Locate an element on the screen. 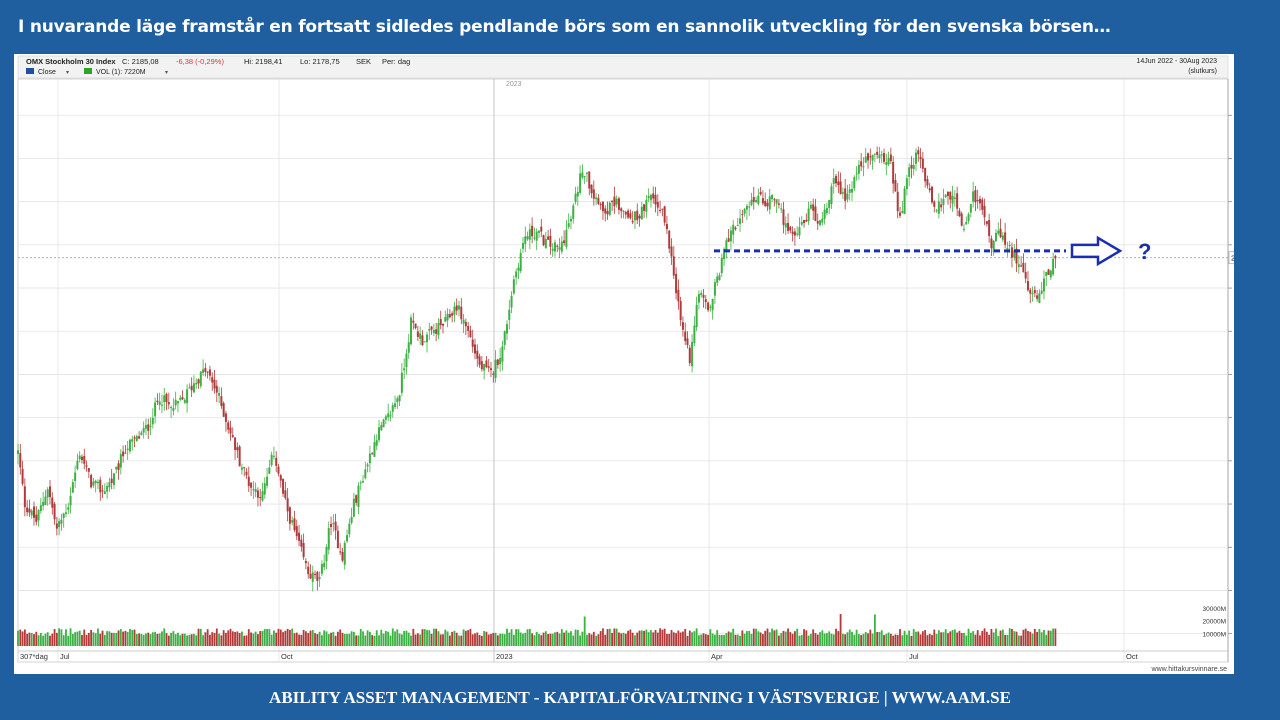 The height and width of the screenshot is (720, 1280). watermark: www.hittakursvinnare.se is located at coordinates (1189, 669).